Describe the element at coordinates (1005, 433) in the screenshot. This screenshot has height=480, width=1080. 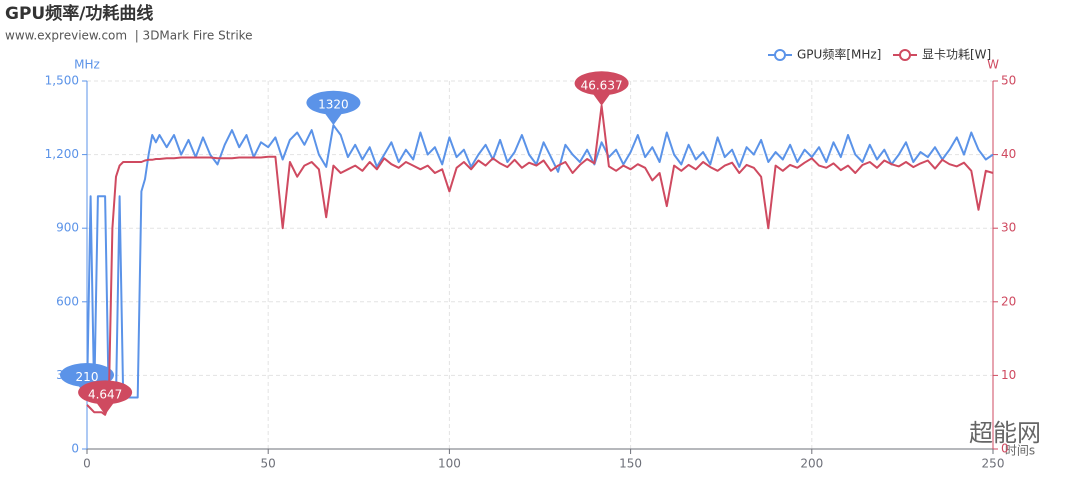
I see `watermark: 超能网` at that location.